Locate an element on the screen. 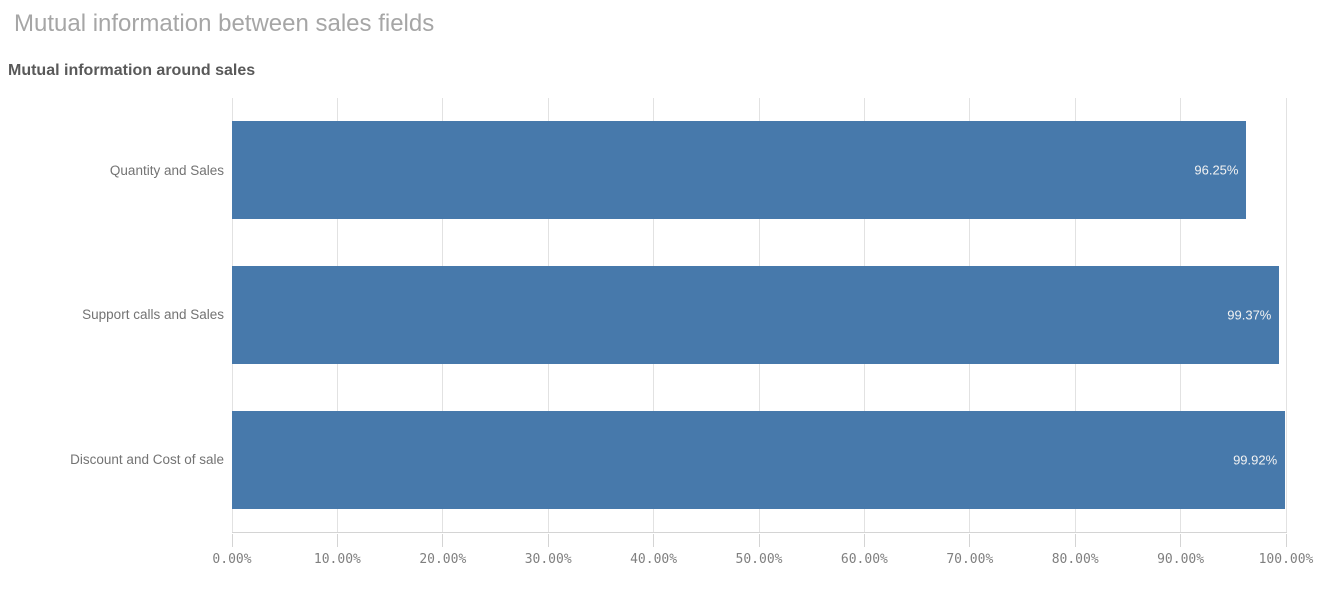  axis-tick-label: 70.00% is located at coordinates (970, 559).